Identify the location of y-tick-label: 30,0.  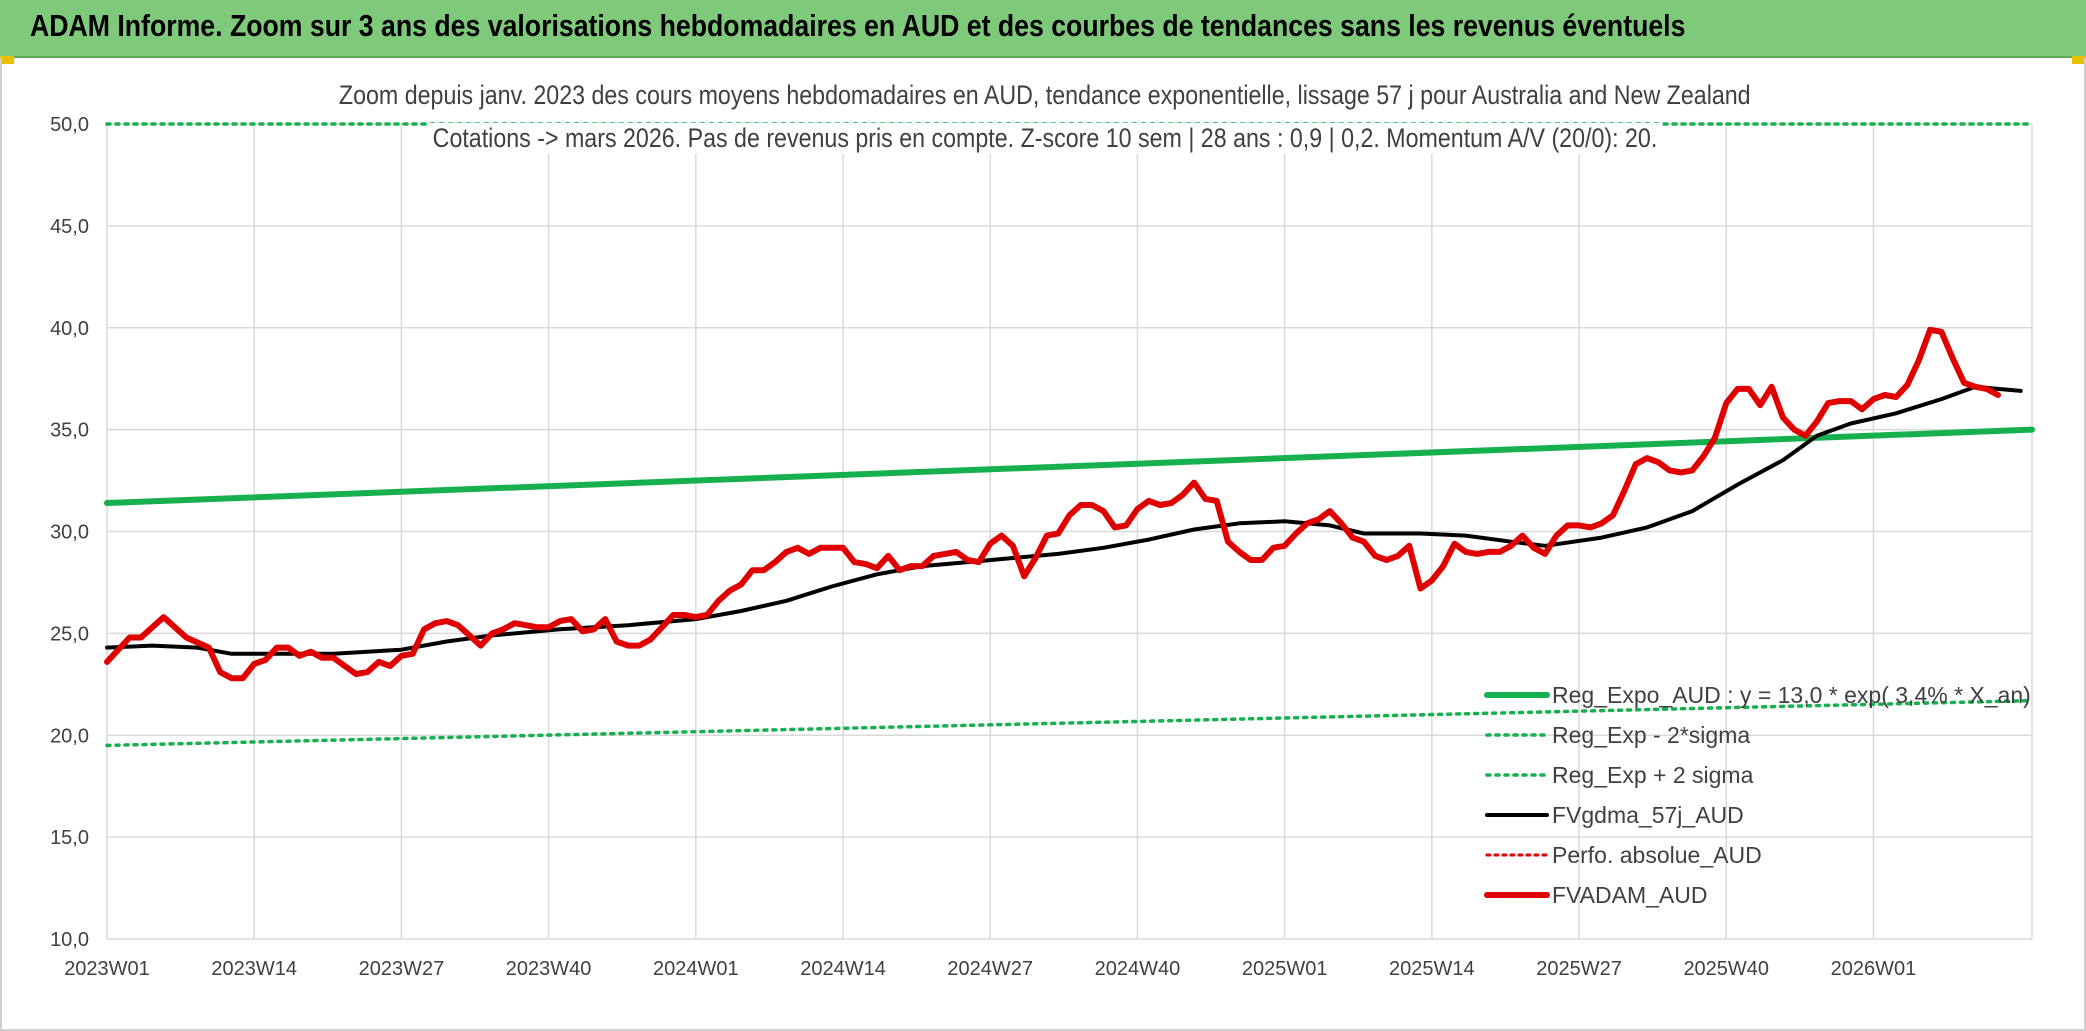
(69, 533).